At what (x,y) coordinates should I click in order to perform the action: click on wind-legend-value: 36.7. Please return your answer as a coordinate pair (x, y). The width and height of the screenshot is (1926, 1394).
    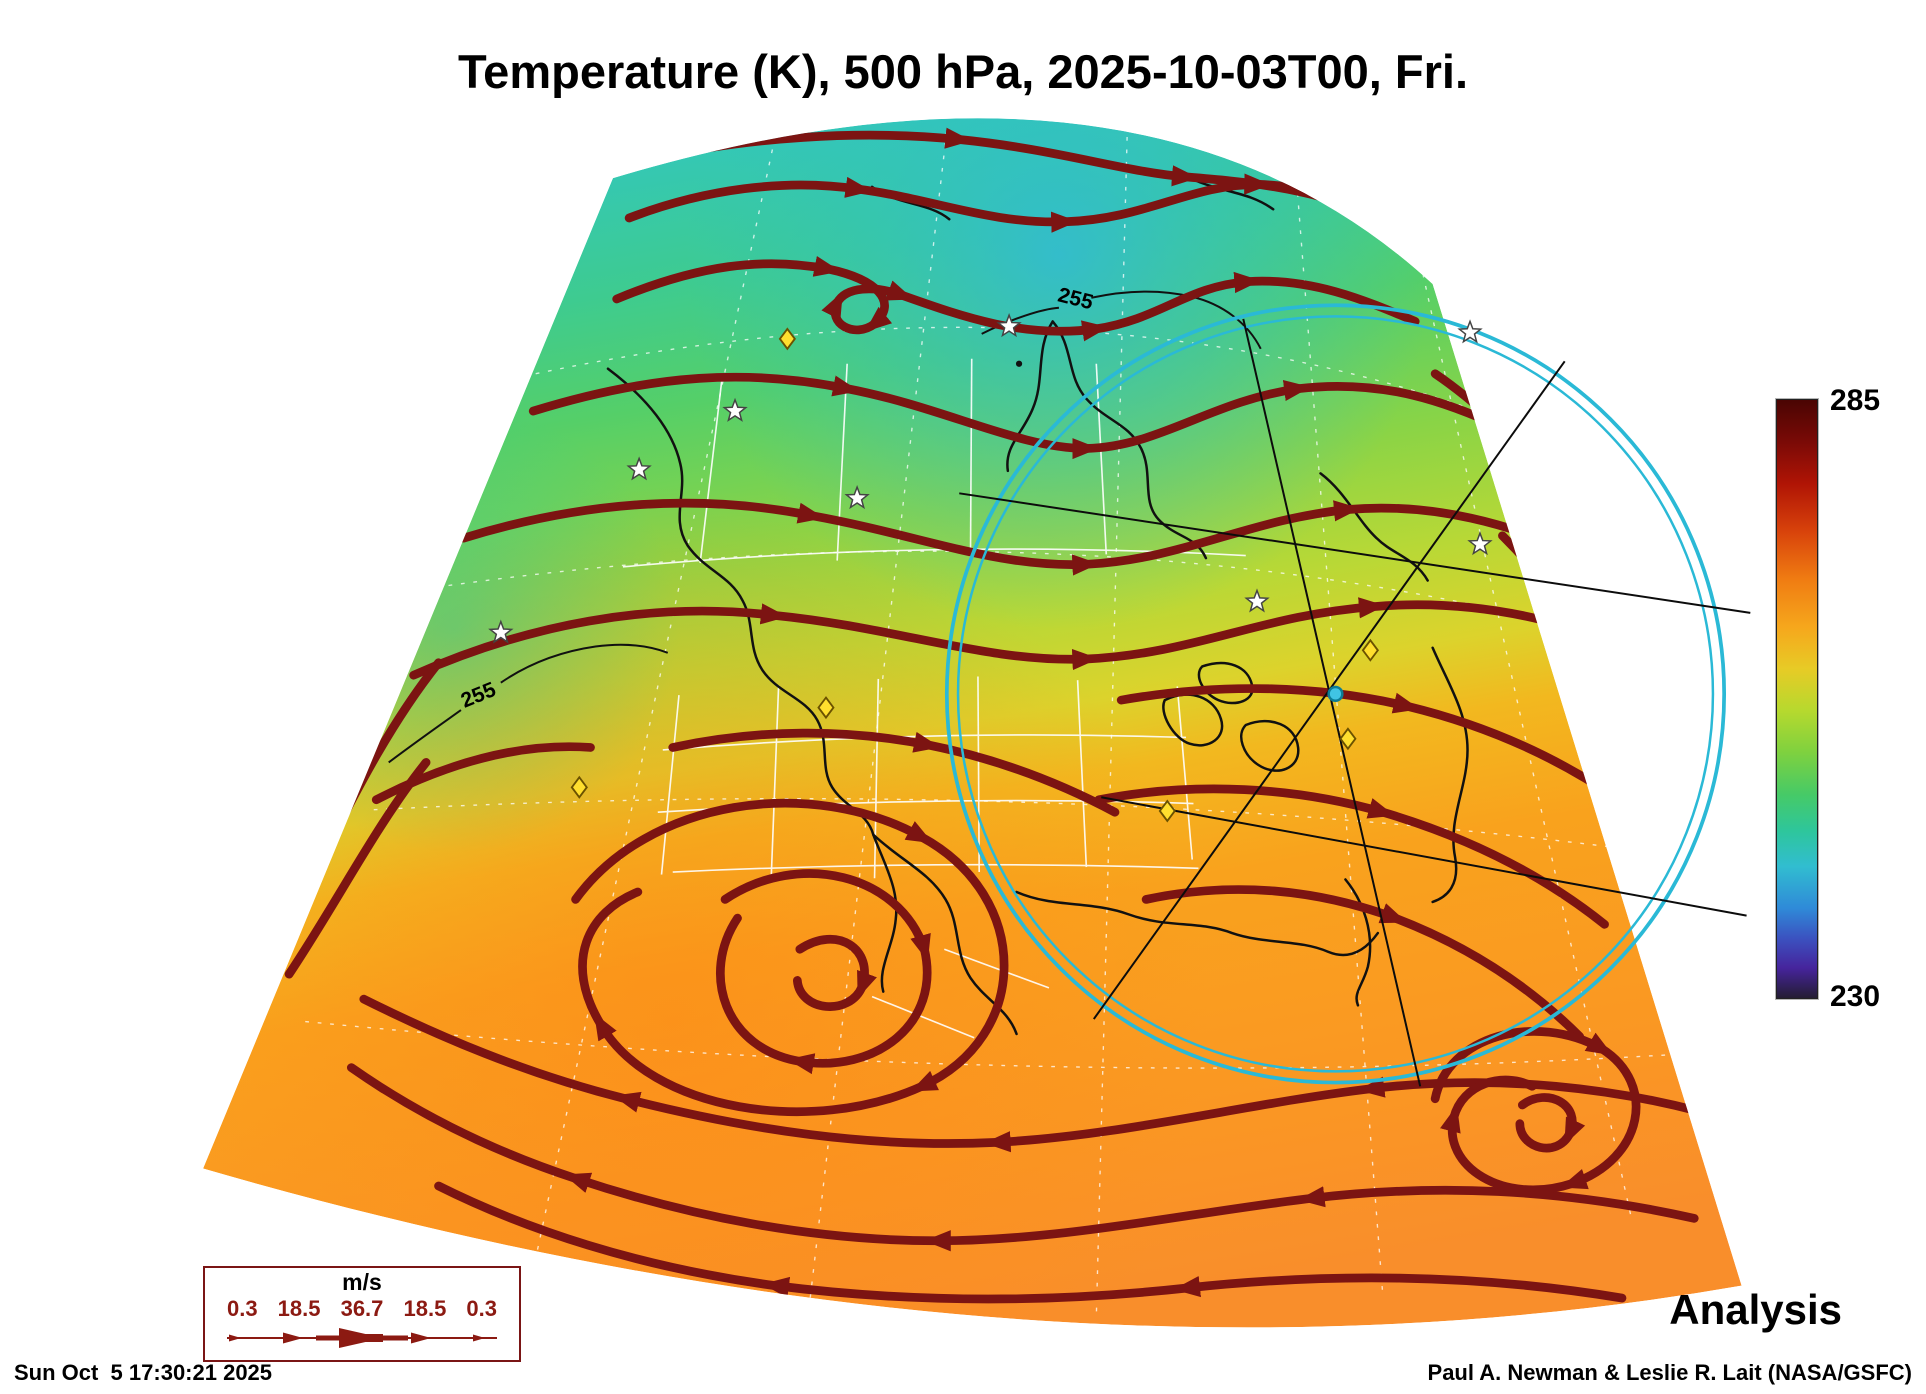
    Looking at the image, I should click on (362, 1309).